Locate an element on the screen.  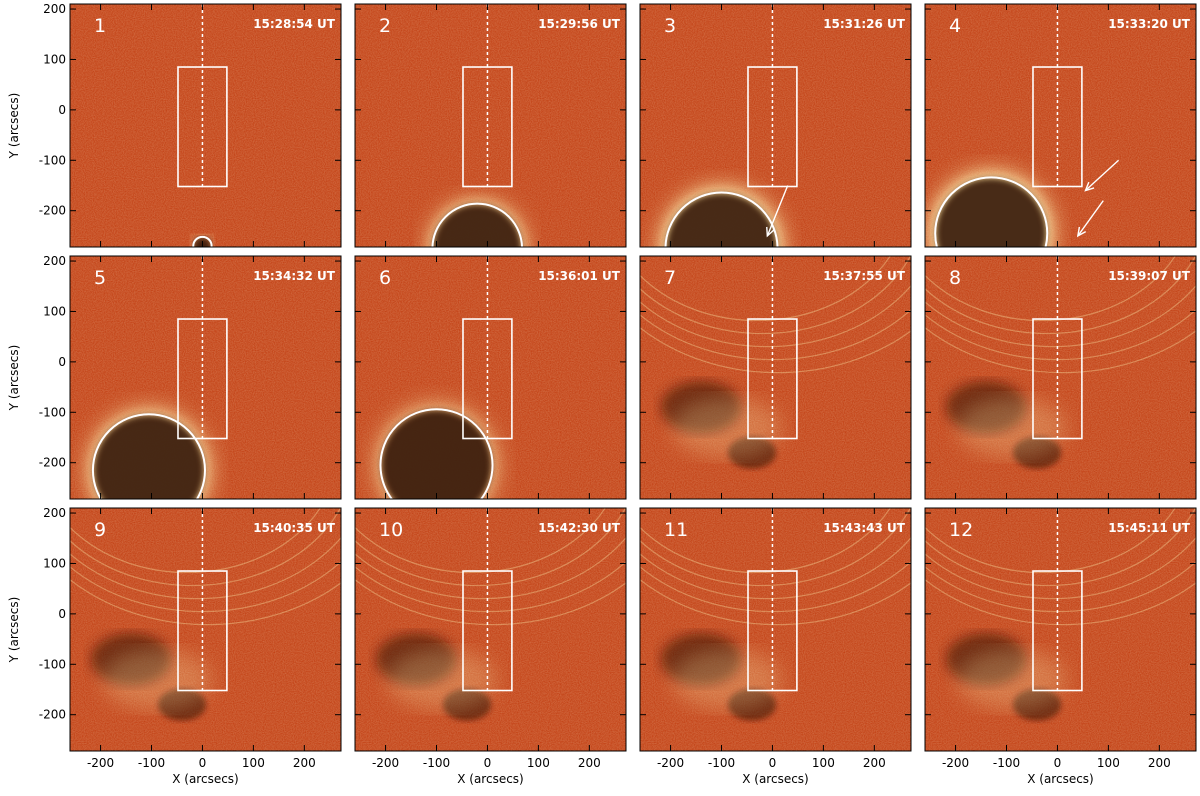
panel-time: 15:33:20 UT is located at coordinates (1149, 24).